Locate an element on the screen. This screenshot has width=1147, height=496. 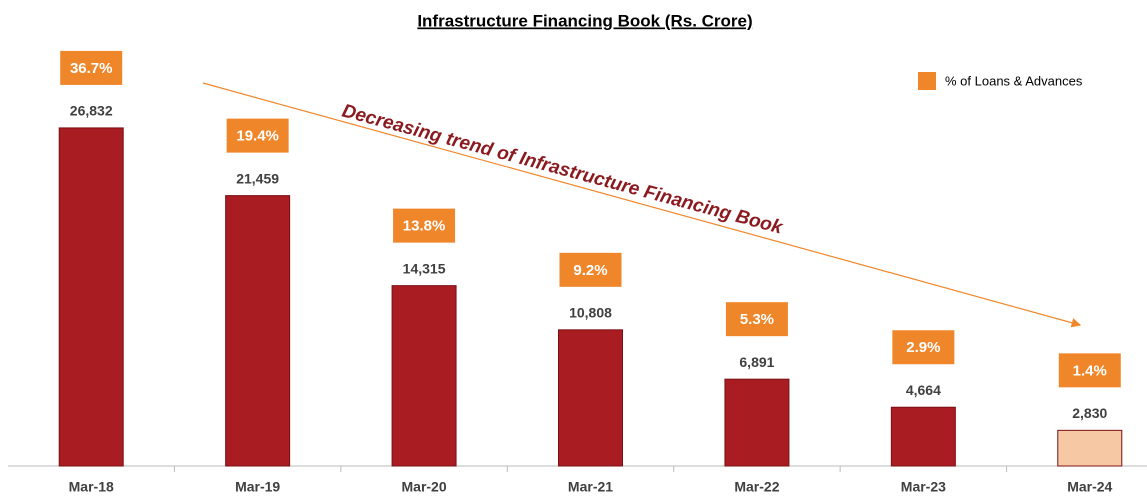
value-label: 6,891 is located at coordinates (756, 362).